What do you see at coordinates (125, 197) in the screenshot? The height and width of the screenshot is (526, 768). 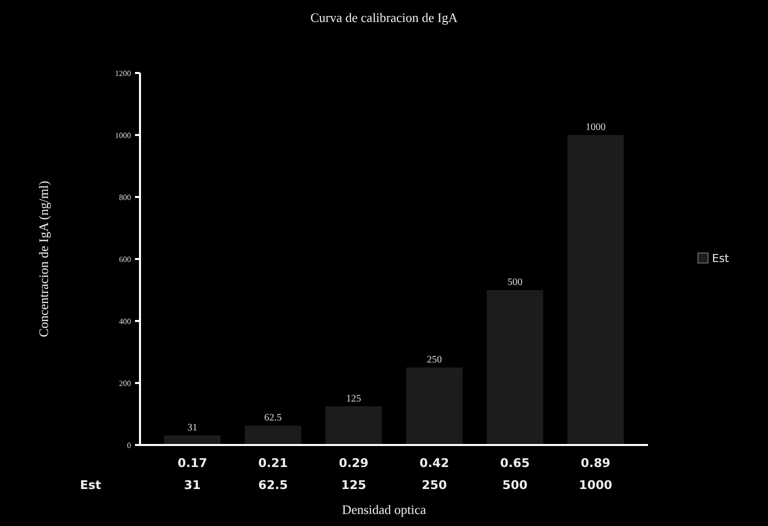 I see `y-tick-label: 800` at bounding box center [125, 197].